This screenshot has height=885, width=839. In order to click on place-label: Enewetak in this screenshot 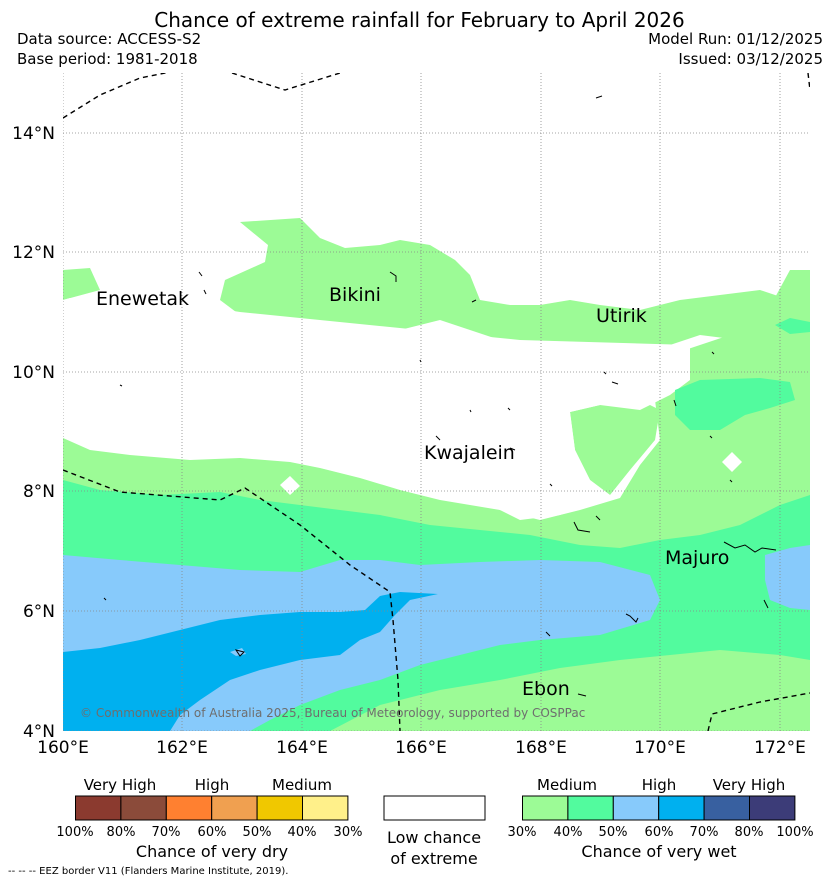, I will do `click(142, 299)`.